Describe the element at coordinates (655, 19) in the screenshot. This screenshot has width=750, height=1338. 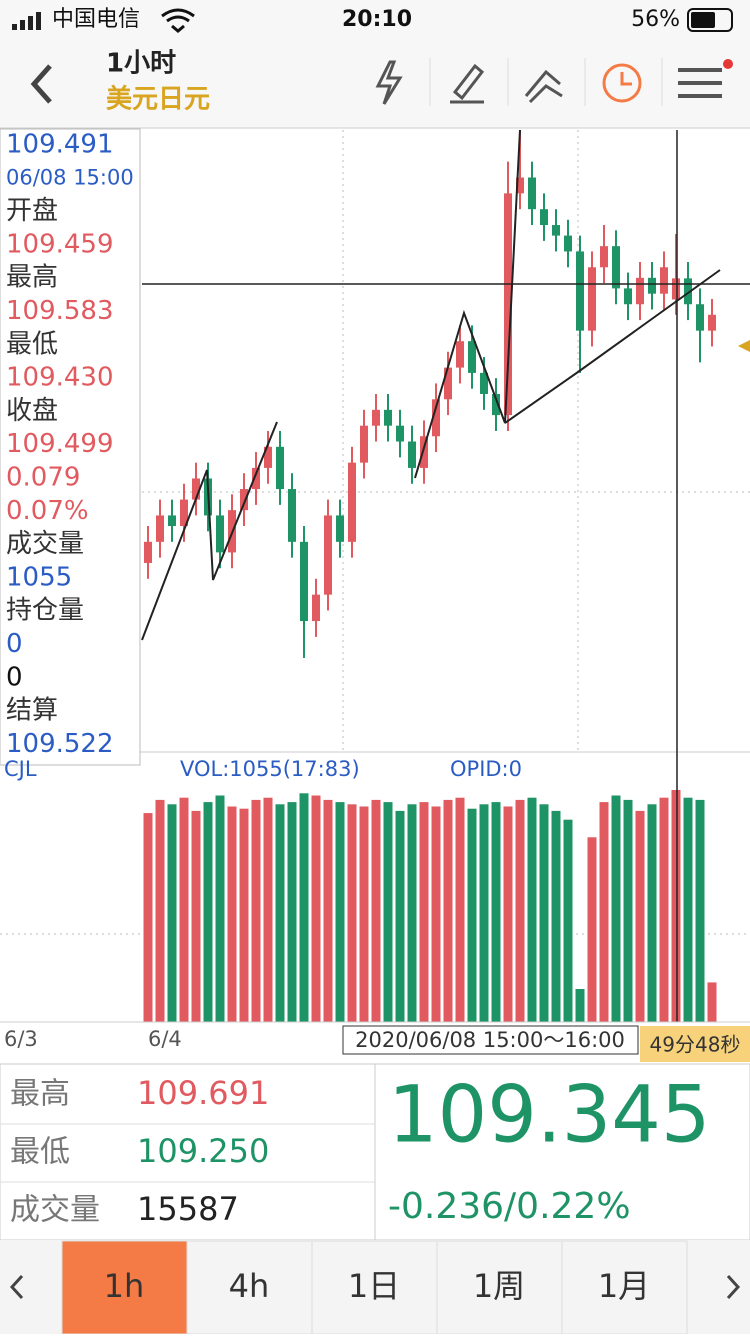
I see `battery-level: 56%` at that location.